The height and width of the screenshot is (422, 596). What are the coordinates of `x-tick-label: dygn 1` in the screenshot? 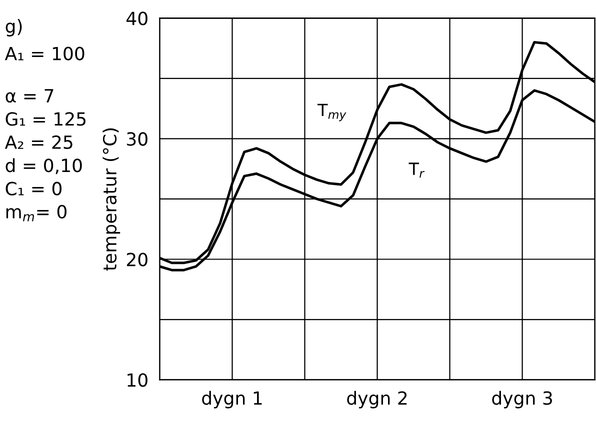 It's located at (232, 399).